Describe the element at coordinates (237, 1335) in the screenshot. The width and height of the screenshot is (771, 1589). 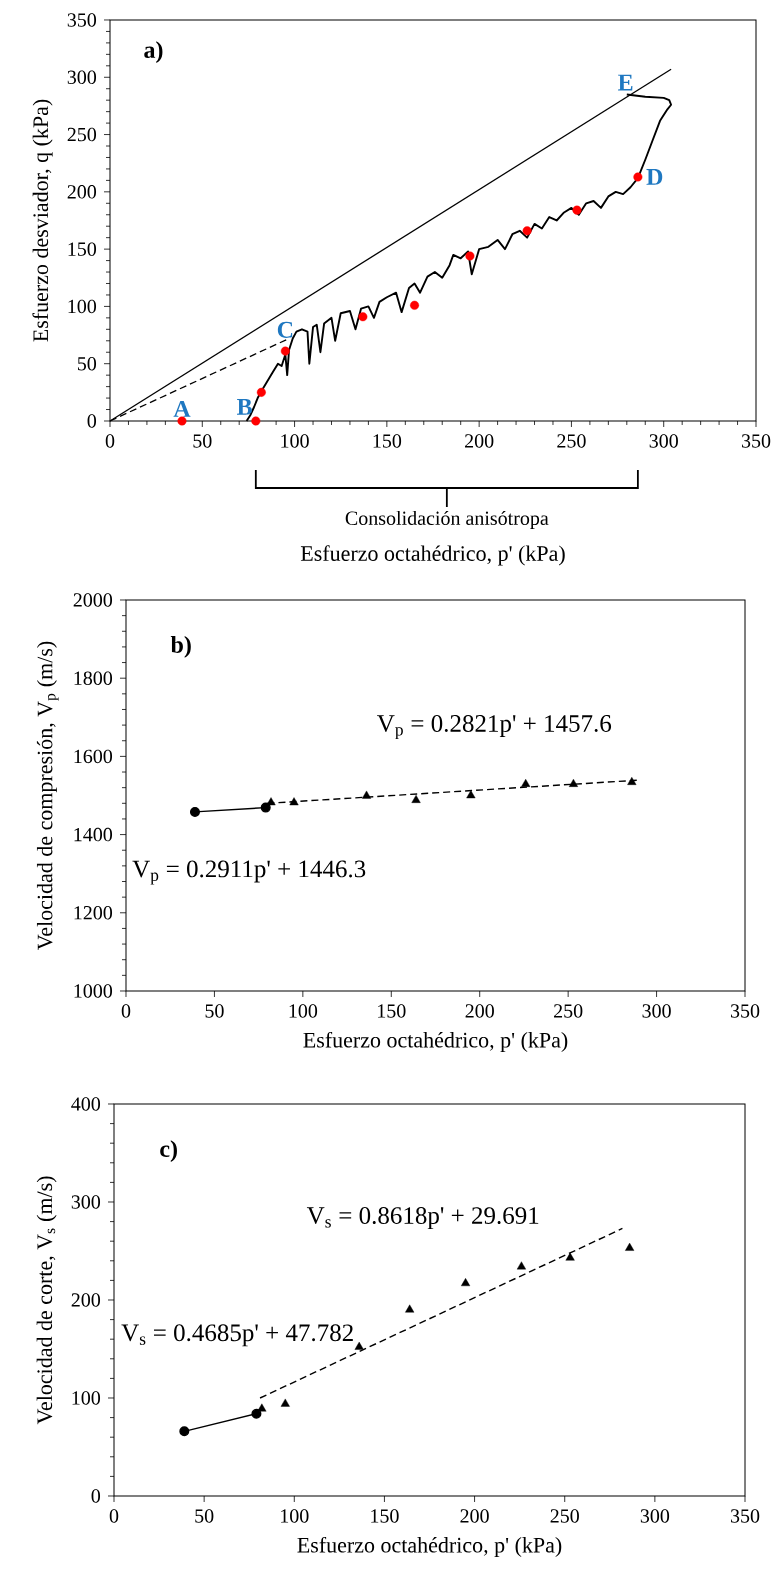
I see `annotation: V$_{s}$ = 0.4685p' + 47.782` at that location.